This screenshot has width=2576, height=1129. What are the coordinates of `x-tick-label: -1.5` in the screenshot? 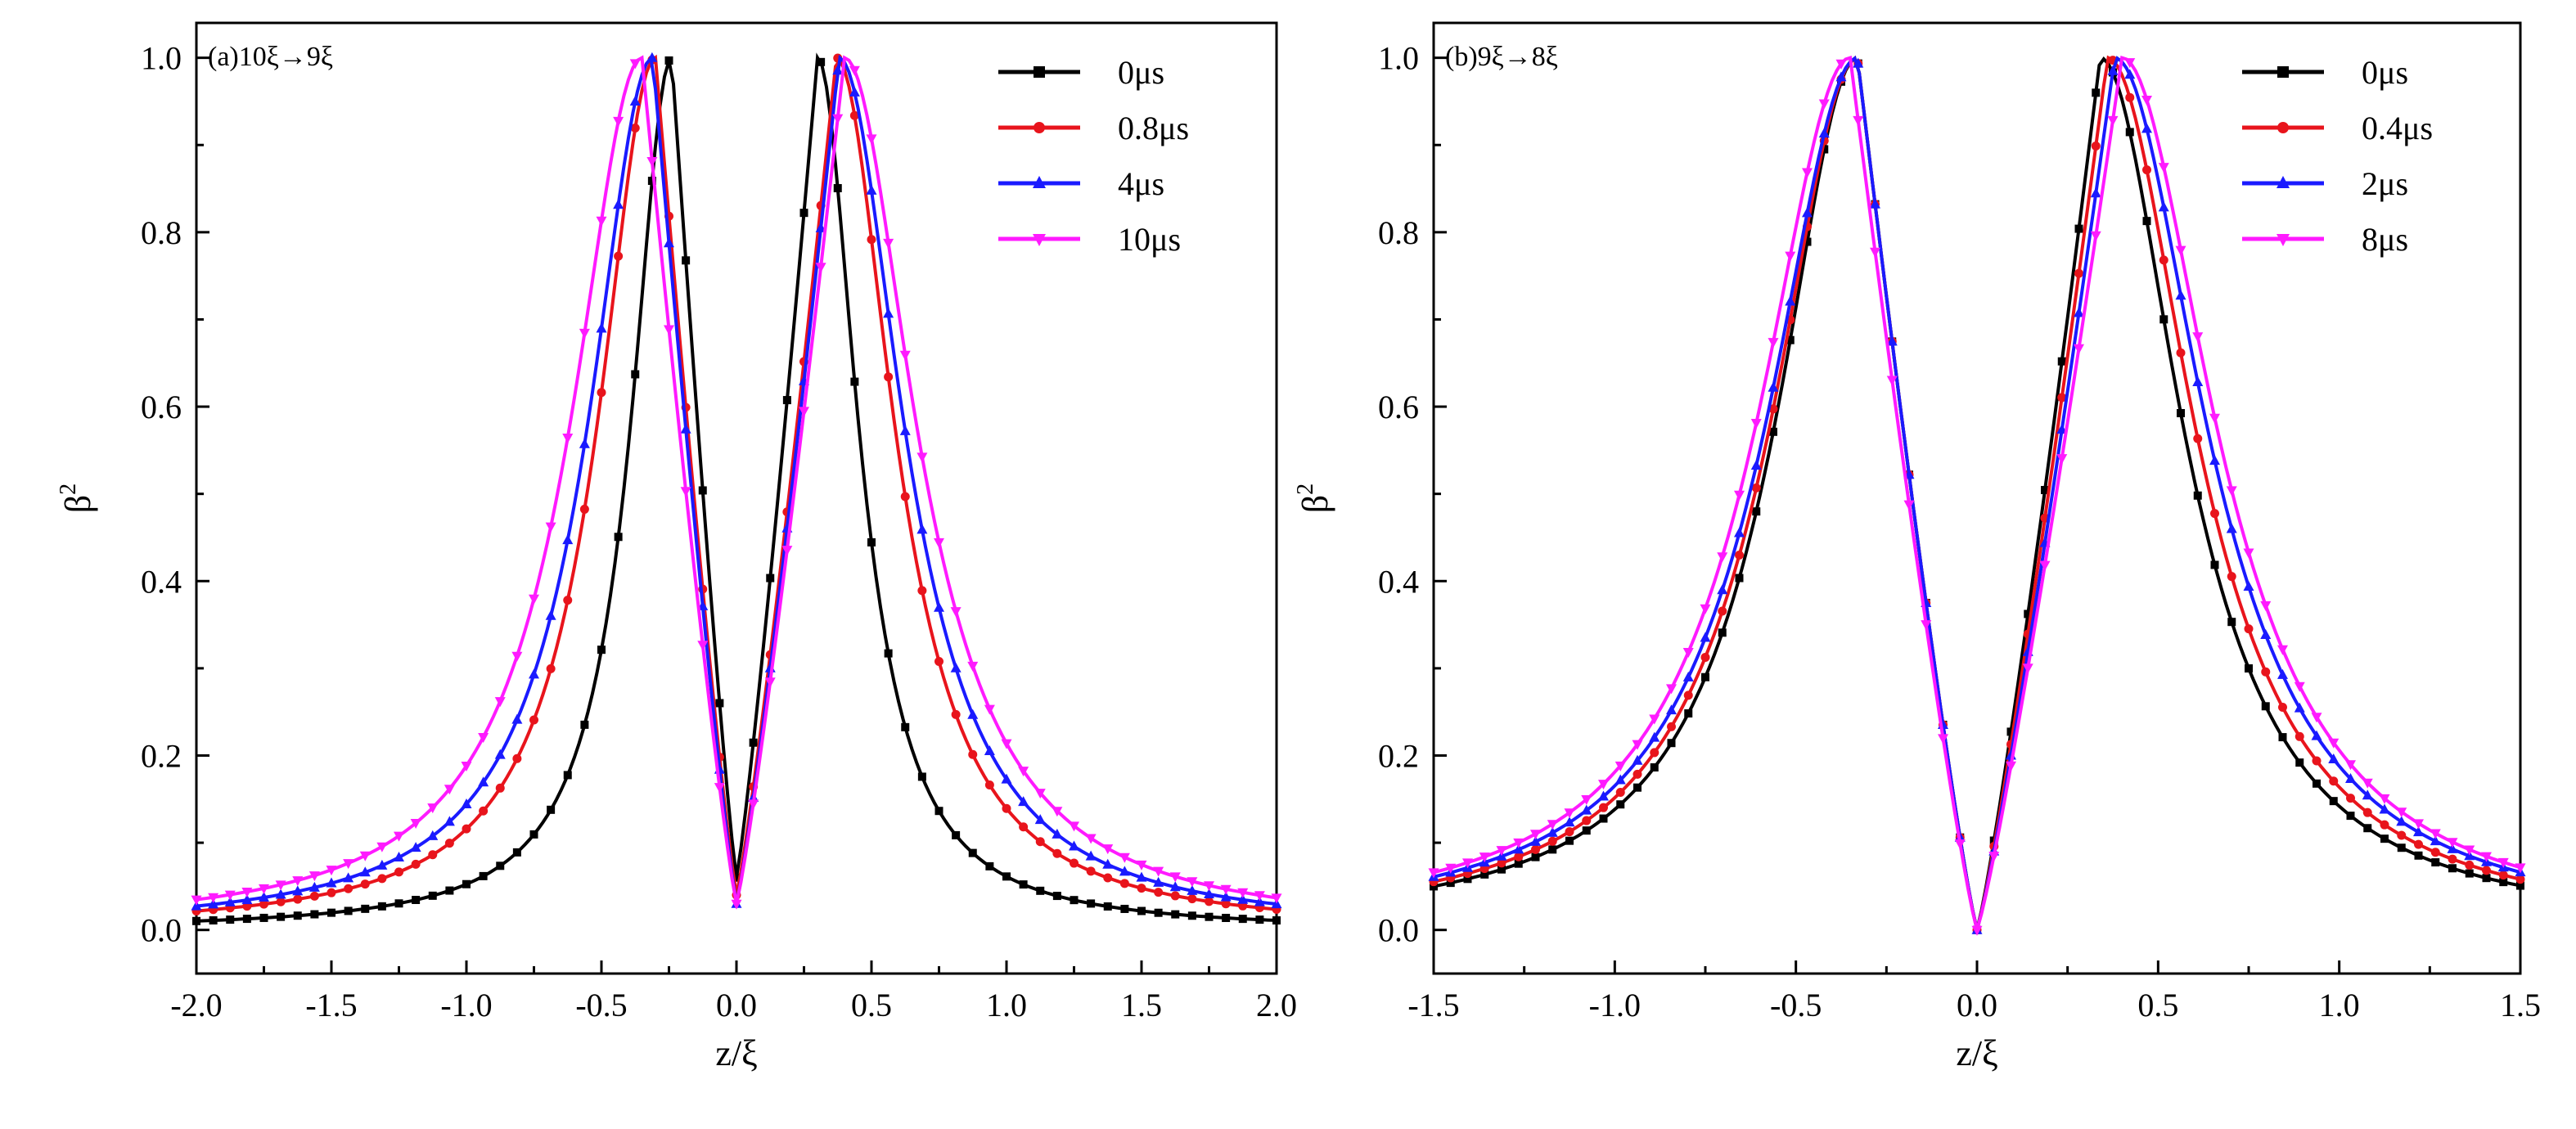 It's located at (1433, 1005).